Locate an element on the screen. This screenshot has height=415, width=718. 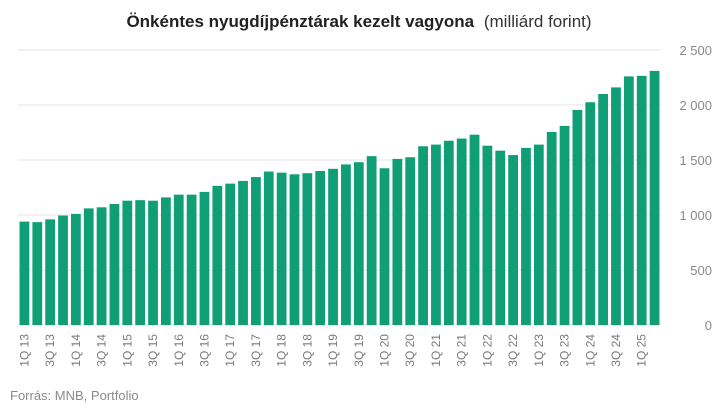
x-tick-label: 1Q 20 is located at coordinates (385, 350).